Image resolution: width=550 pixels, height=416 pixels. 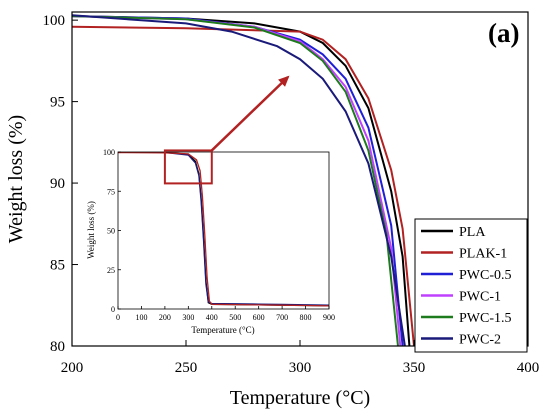 What do you see at coordinates (72, 368) in the screenshot?
I see `x-tick-label: 200` at bounding box center [72, 368].